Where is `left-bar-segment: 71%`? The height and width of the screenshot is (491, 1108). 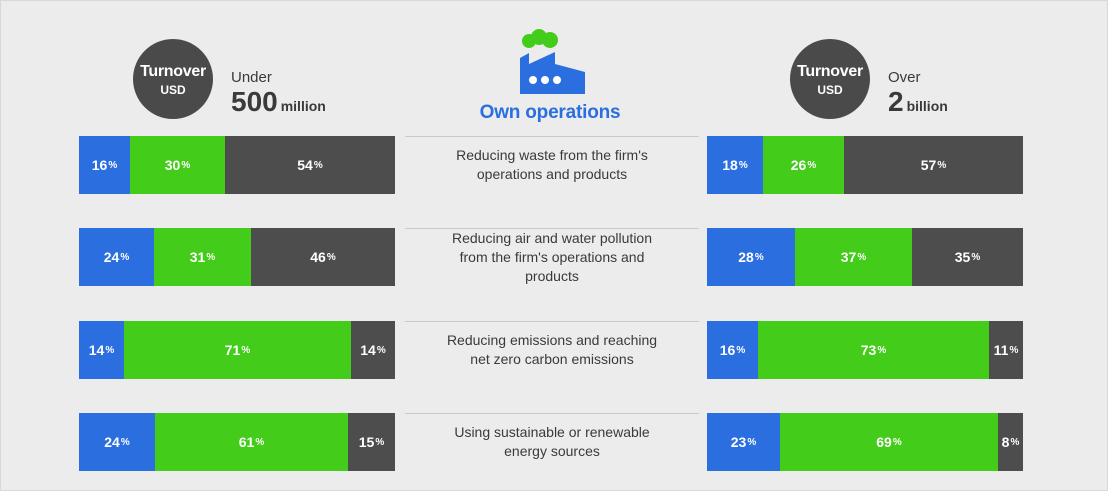
left-bar-segment: 71% is located at coordinates (237, 350).